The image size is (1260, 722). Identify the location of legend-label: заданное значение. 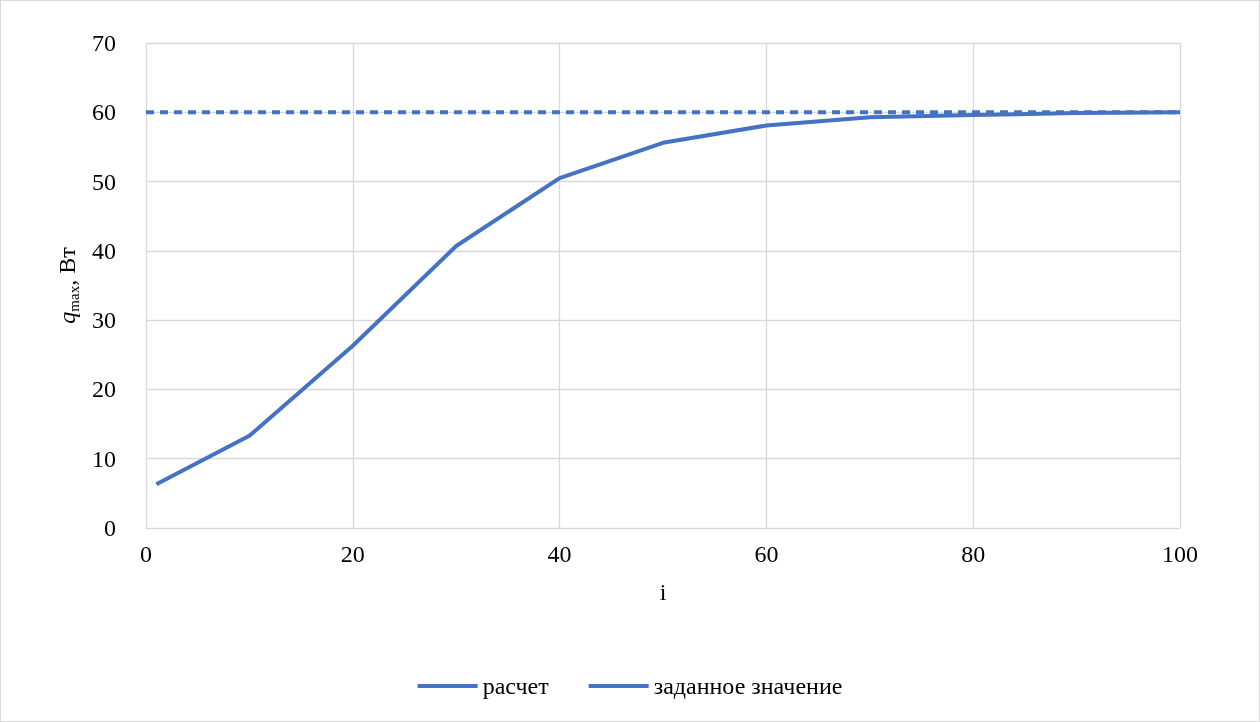
(748, 686).